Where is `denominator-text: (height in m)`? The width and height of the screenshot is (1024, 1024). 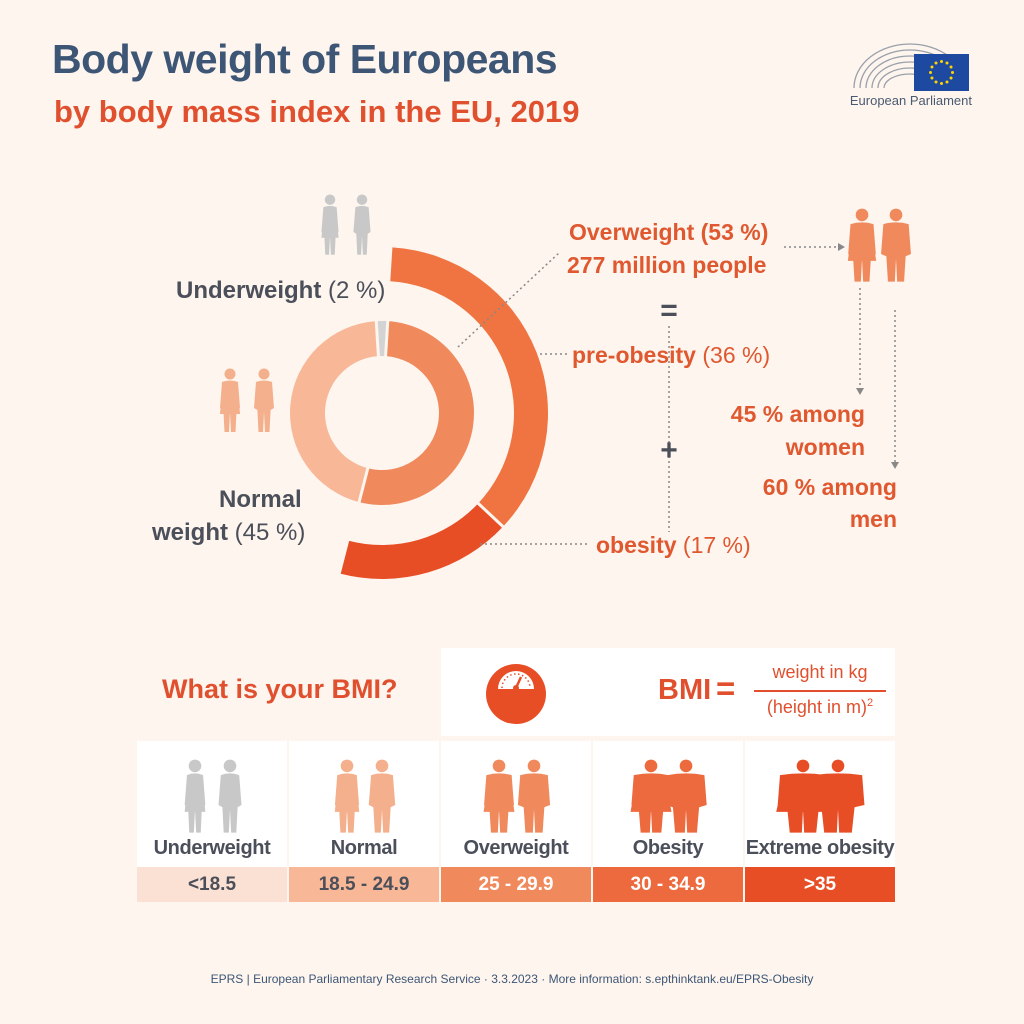 denominator-text: (height in m) is located at coordinates (816, 707).